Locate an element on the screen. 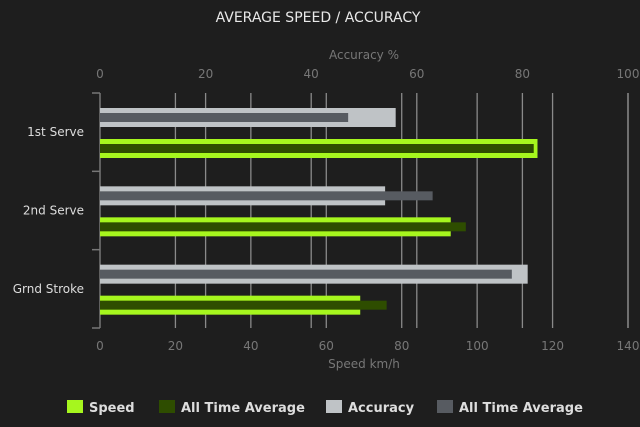 This screenshot has width=640, height=427. top-axis-label: Accuracy % is located at coordinates (364, 55).